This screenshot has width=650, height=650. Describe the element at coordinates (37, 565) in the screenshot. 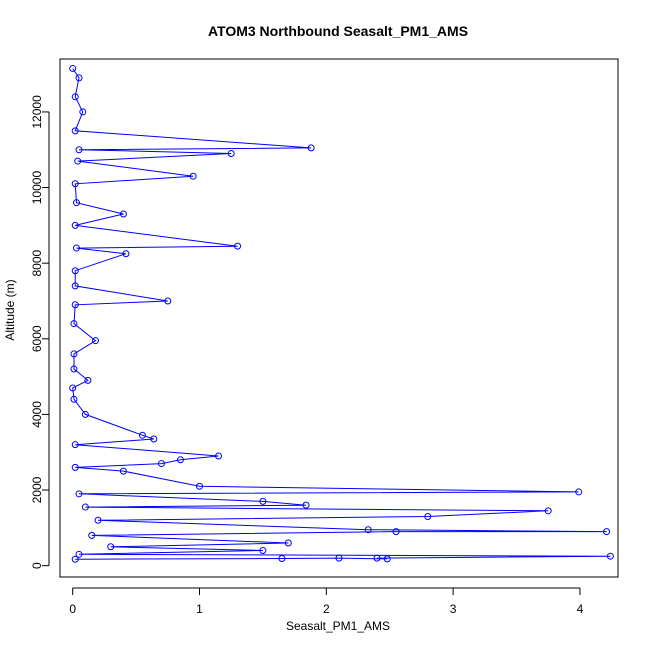

I see `y-tick-label: 0` at that location.